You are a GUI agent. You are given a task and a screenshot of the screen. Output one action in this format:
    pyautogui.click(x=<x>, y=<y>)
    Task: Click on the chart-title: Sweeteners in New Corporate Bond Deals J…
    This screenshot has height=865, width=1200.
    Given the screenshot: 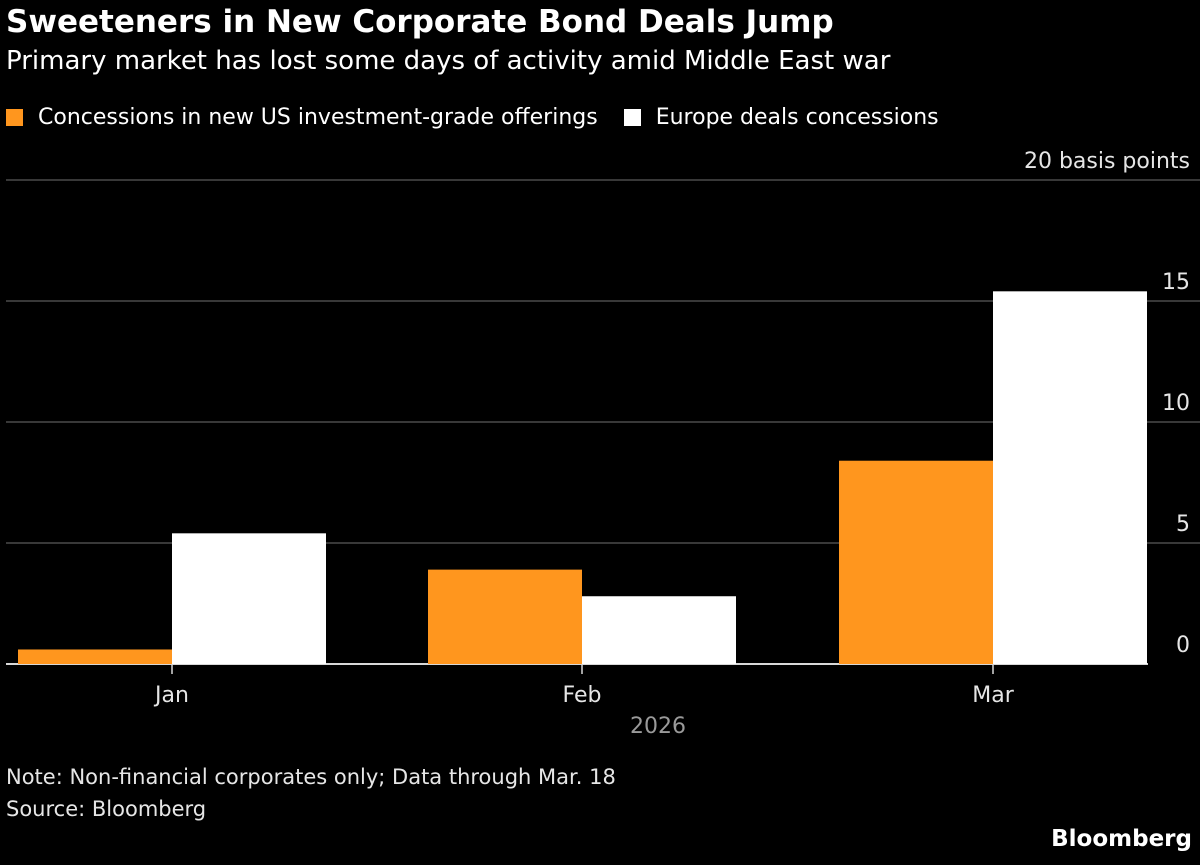 What is the action you would take?
    pyautogui.click(x=420, y=22)
    